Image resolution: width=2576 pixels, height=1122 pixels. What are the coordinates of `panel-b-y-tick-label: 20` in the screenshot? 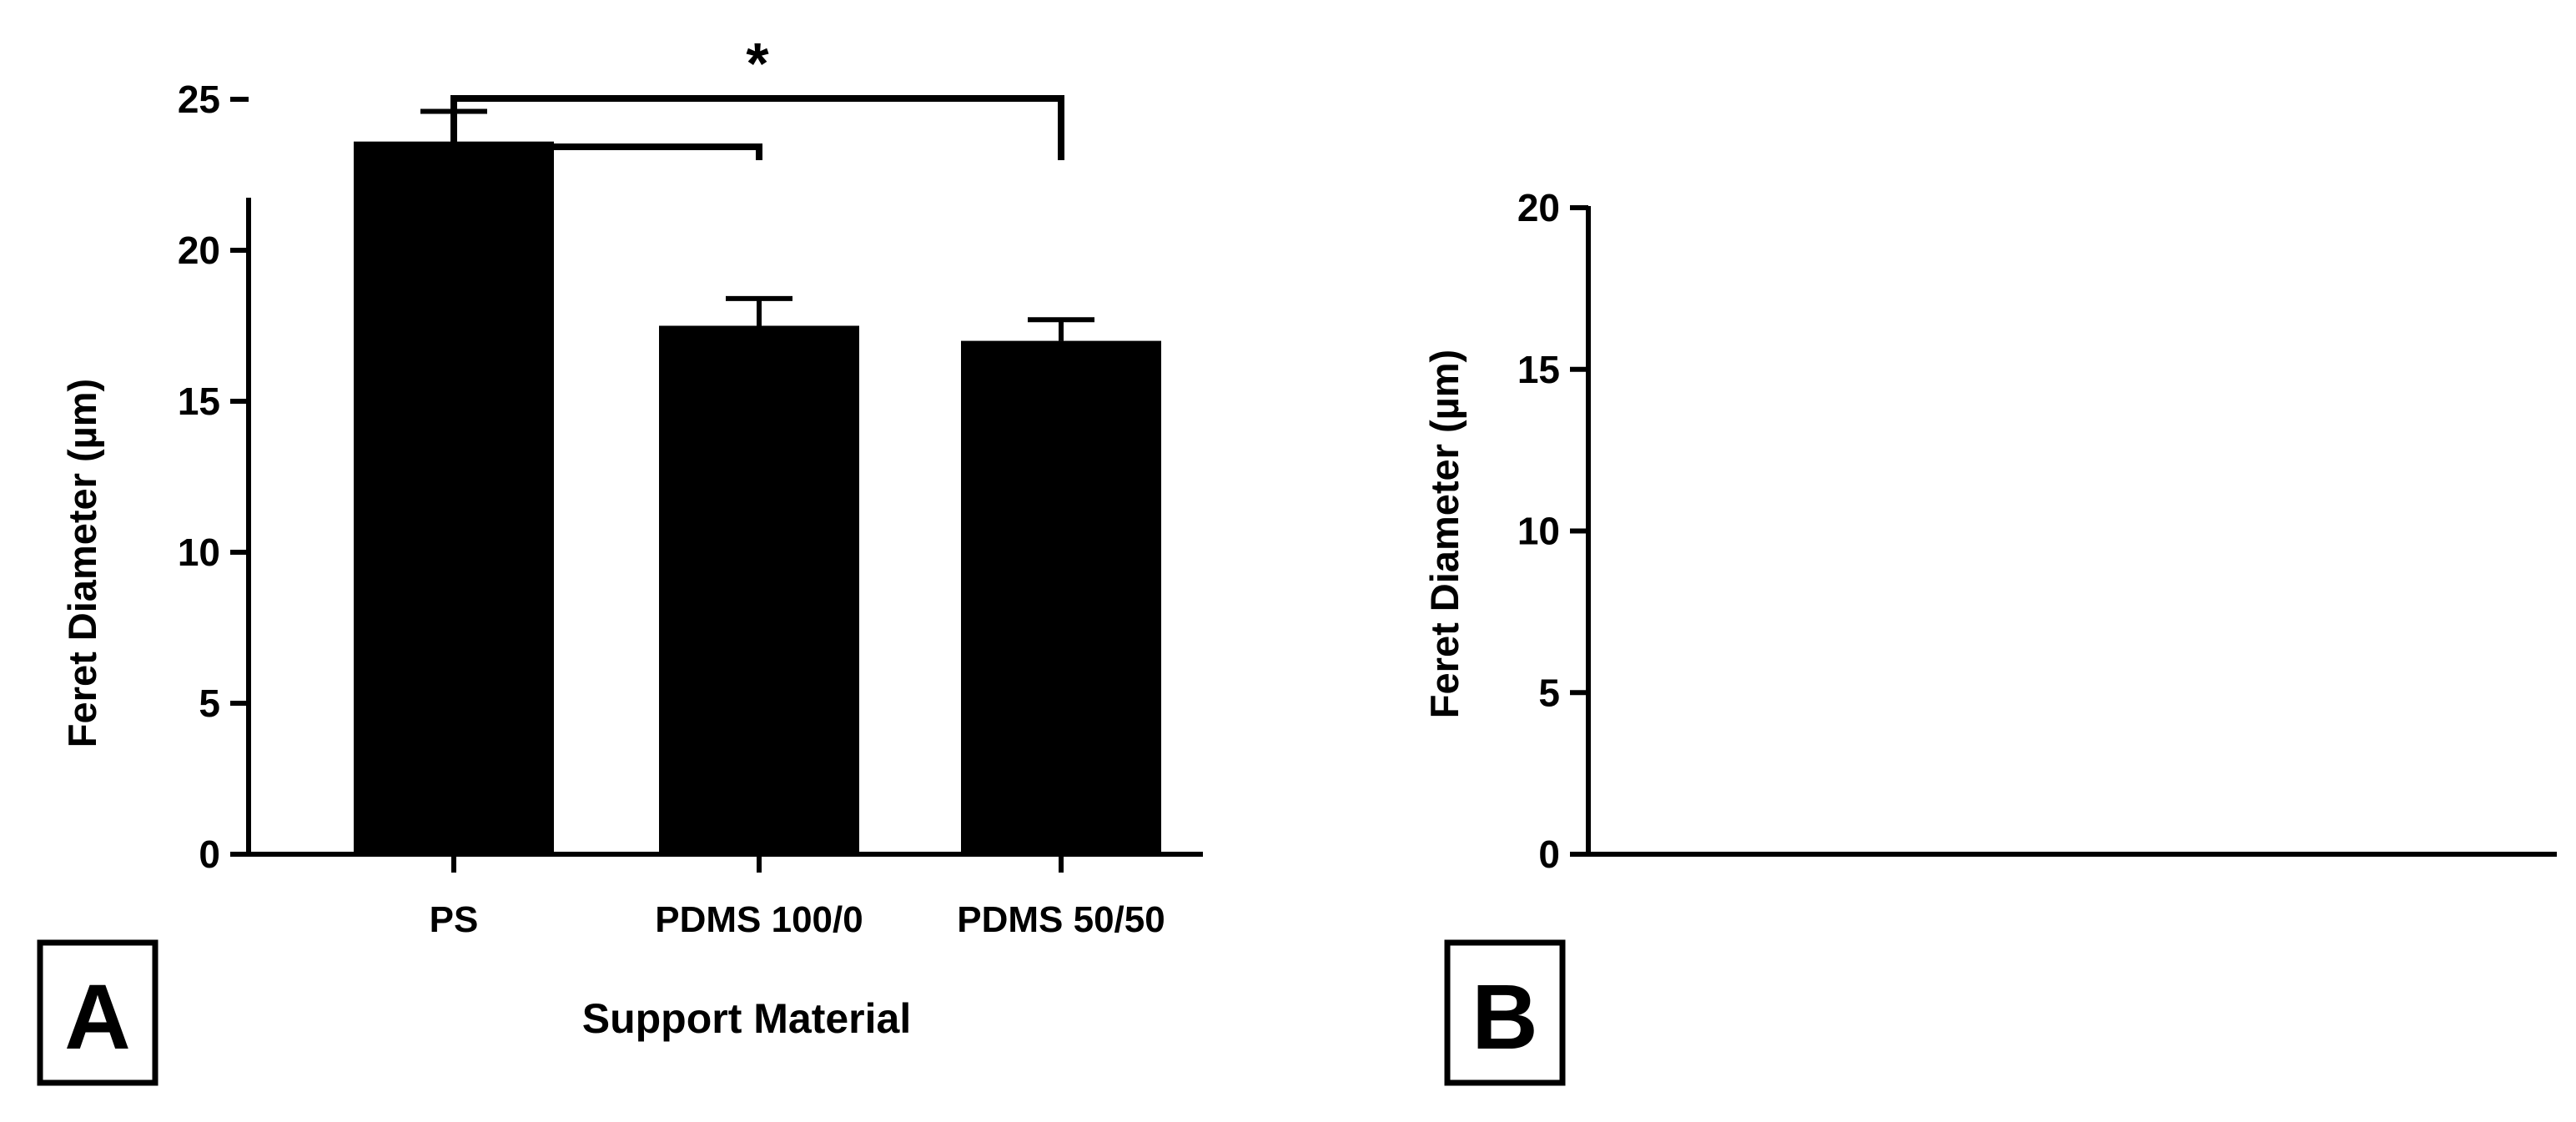 It's located at (1538, 207).